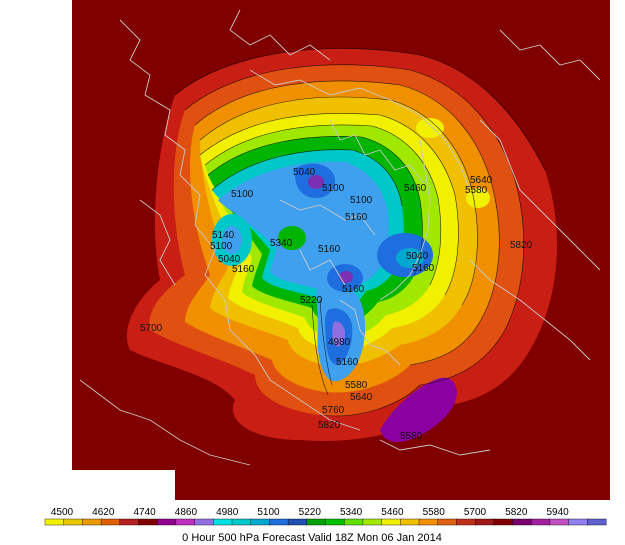  What do you see at coordinates (144, 512) in the screenshot?
I see `legend-tick-label: 4740` at bounding box center [144, 512].